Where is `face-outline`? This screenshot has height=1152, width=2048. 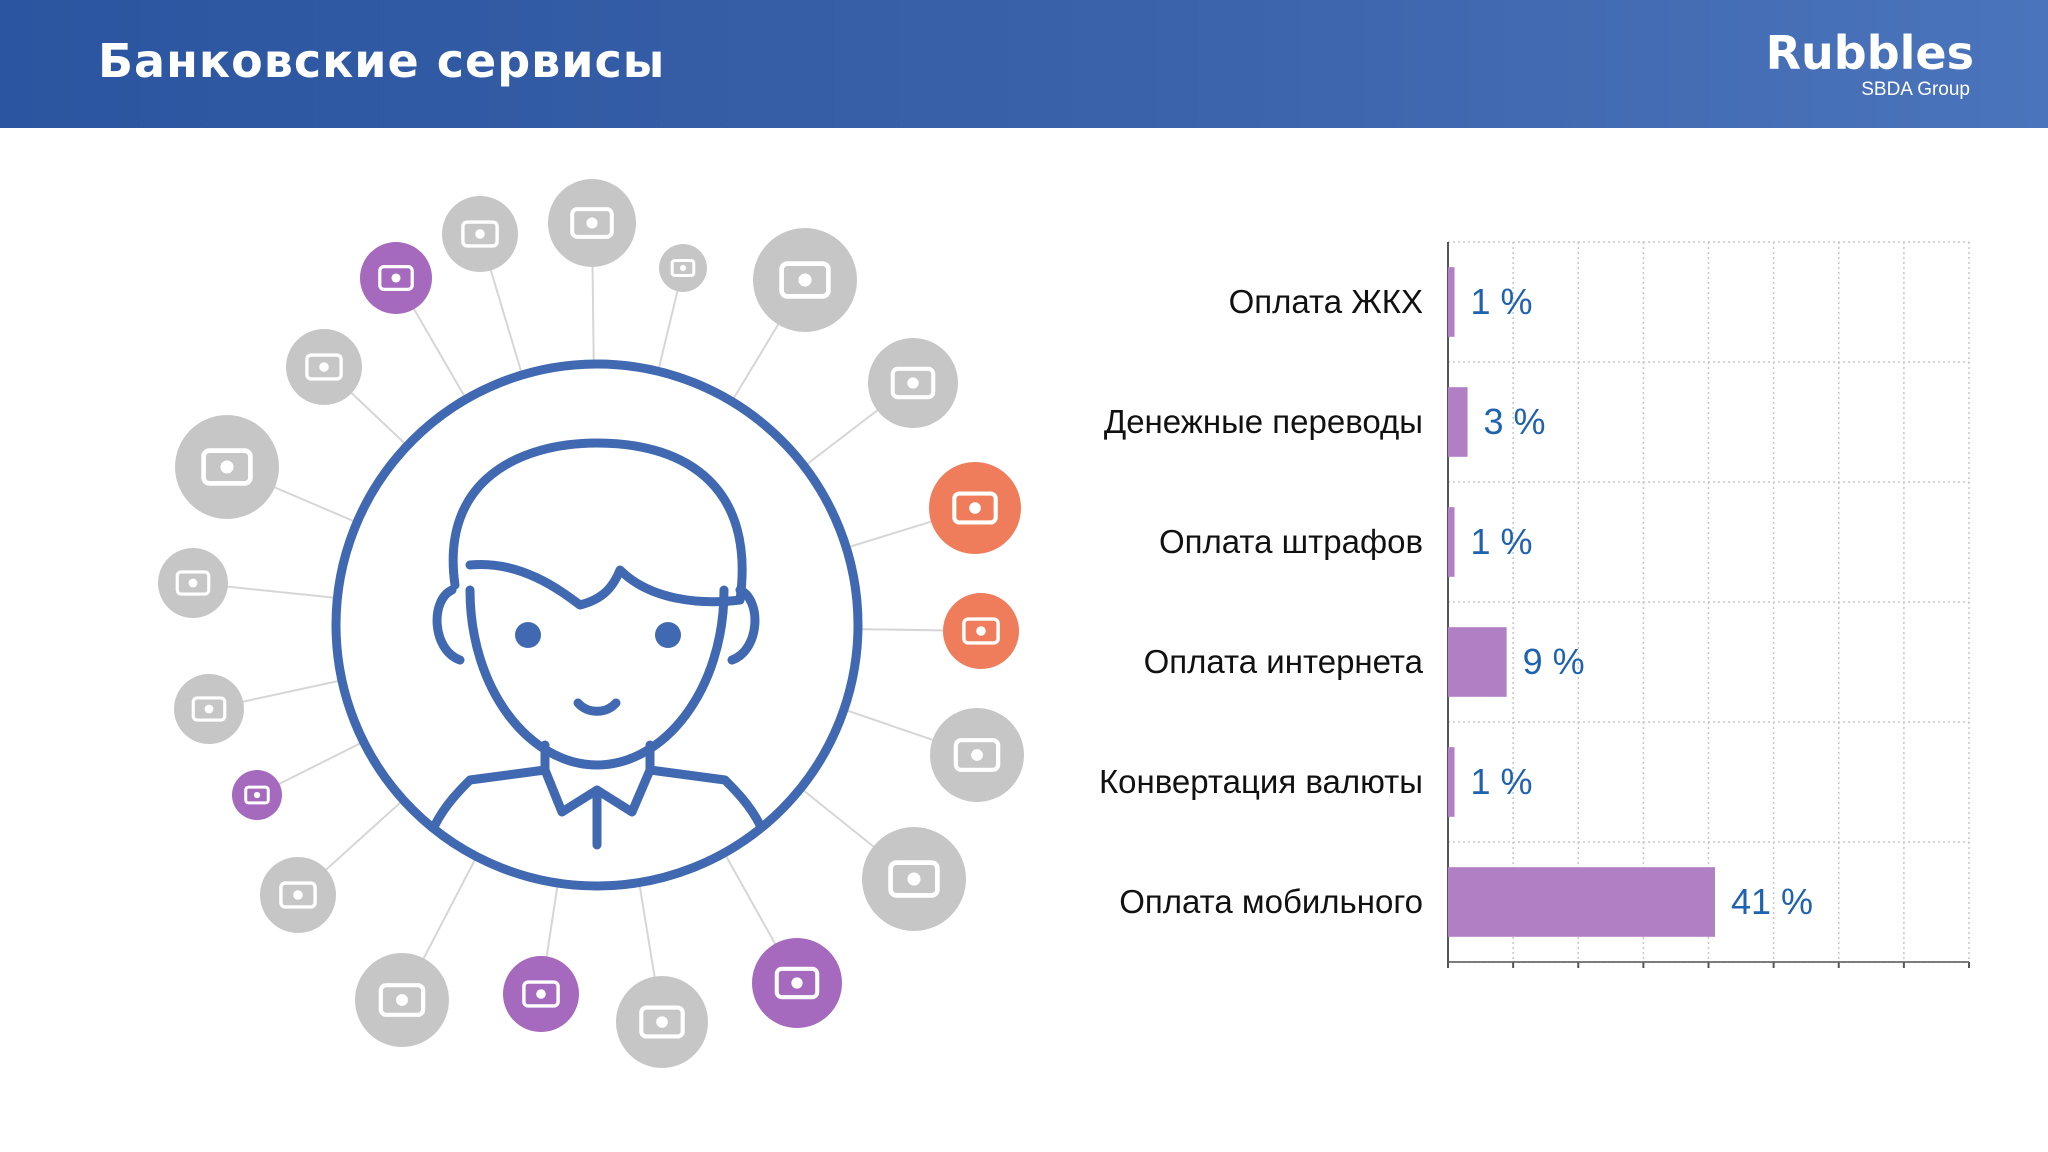
face-outline is located at coordinates (597, 677).